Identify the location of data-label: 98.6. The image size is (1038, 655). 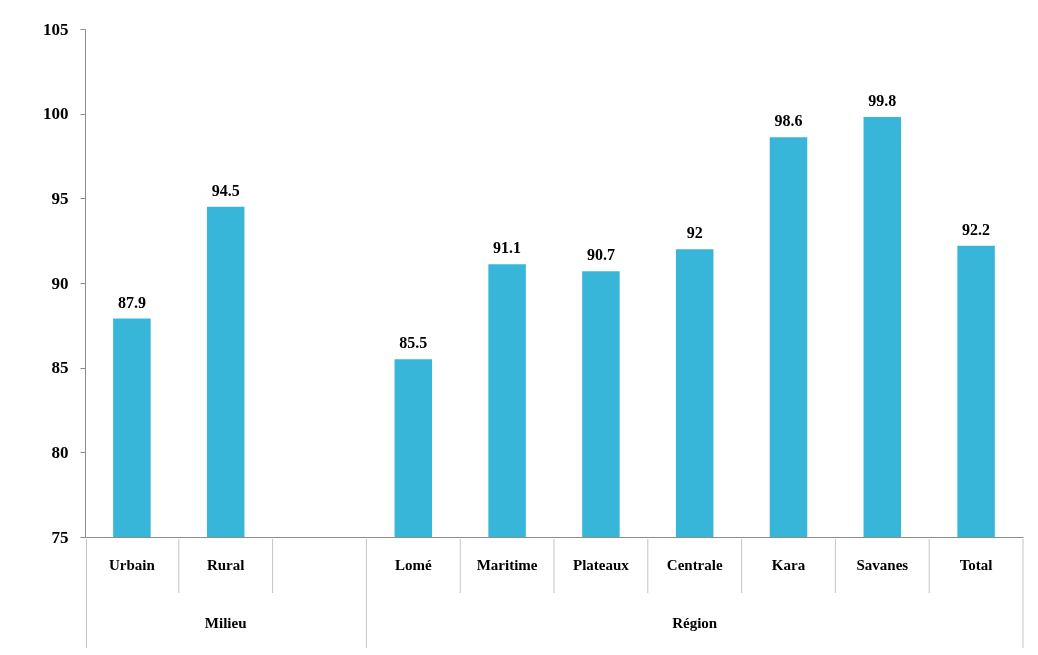
(788, 121).